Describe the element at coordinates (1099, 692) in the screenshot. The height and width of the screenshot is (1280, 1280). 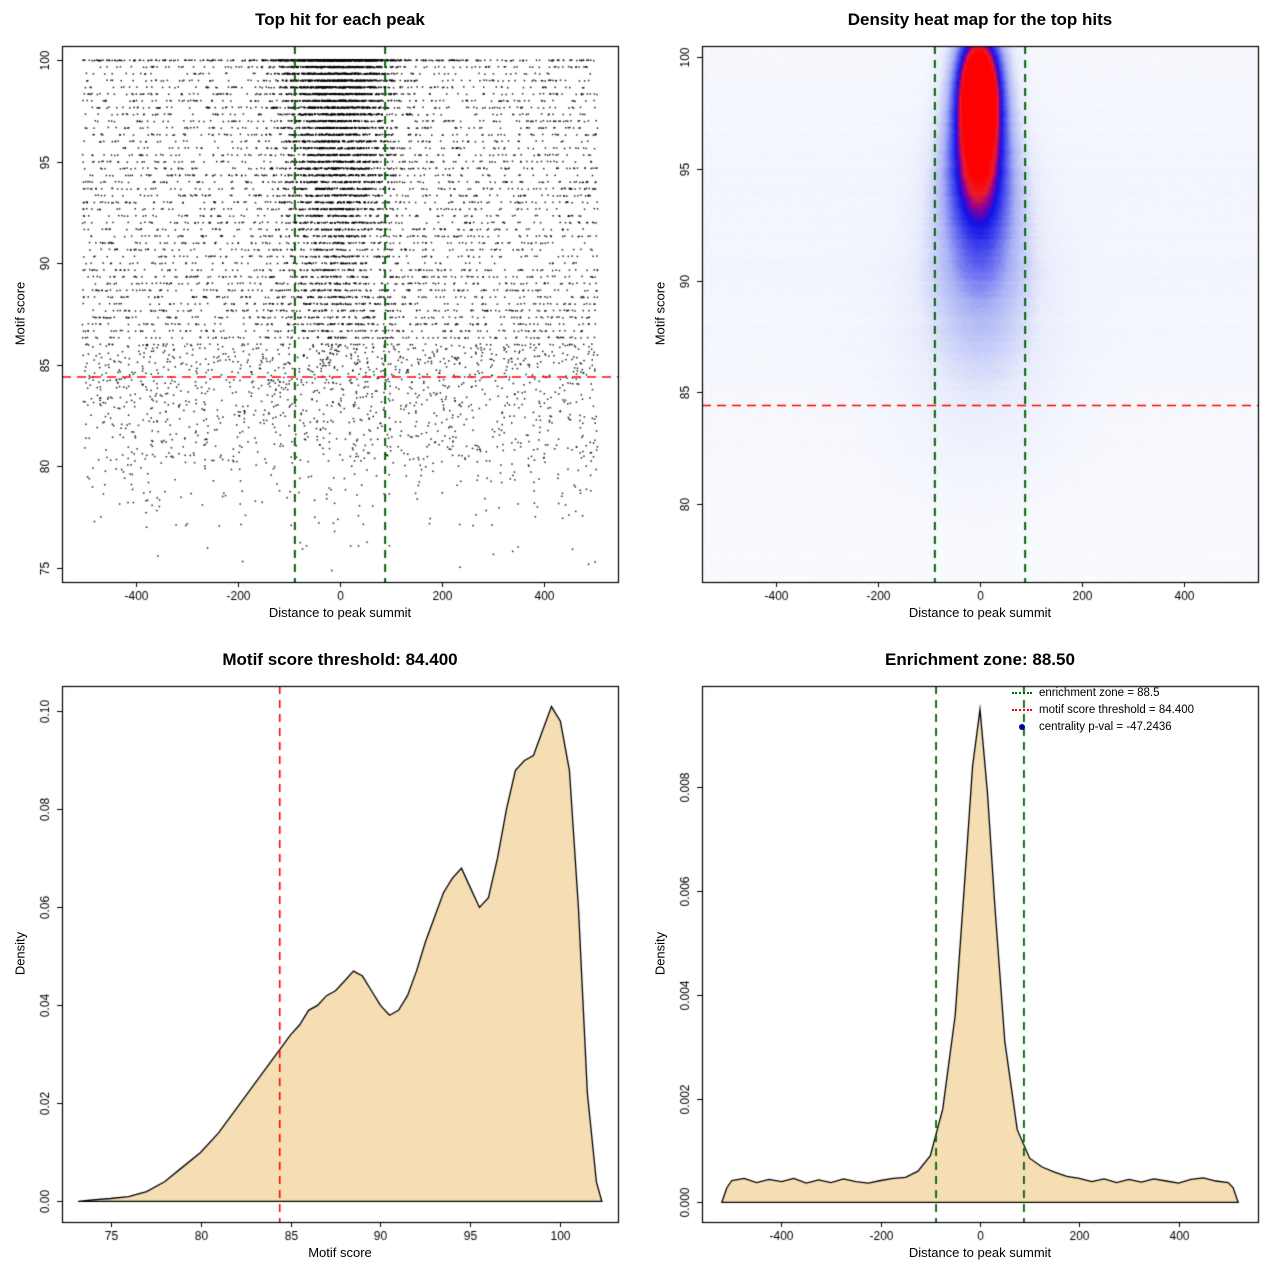
I see `legend-label: enrichment zone = 88.5` at that location.